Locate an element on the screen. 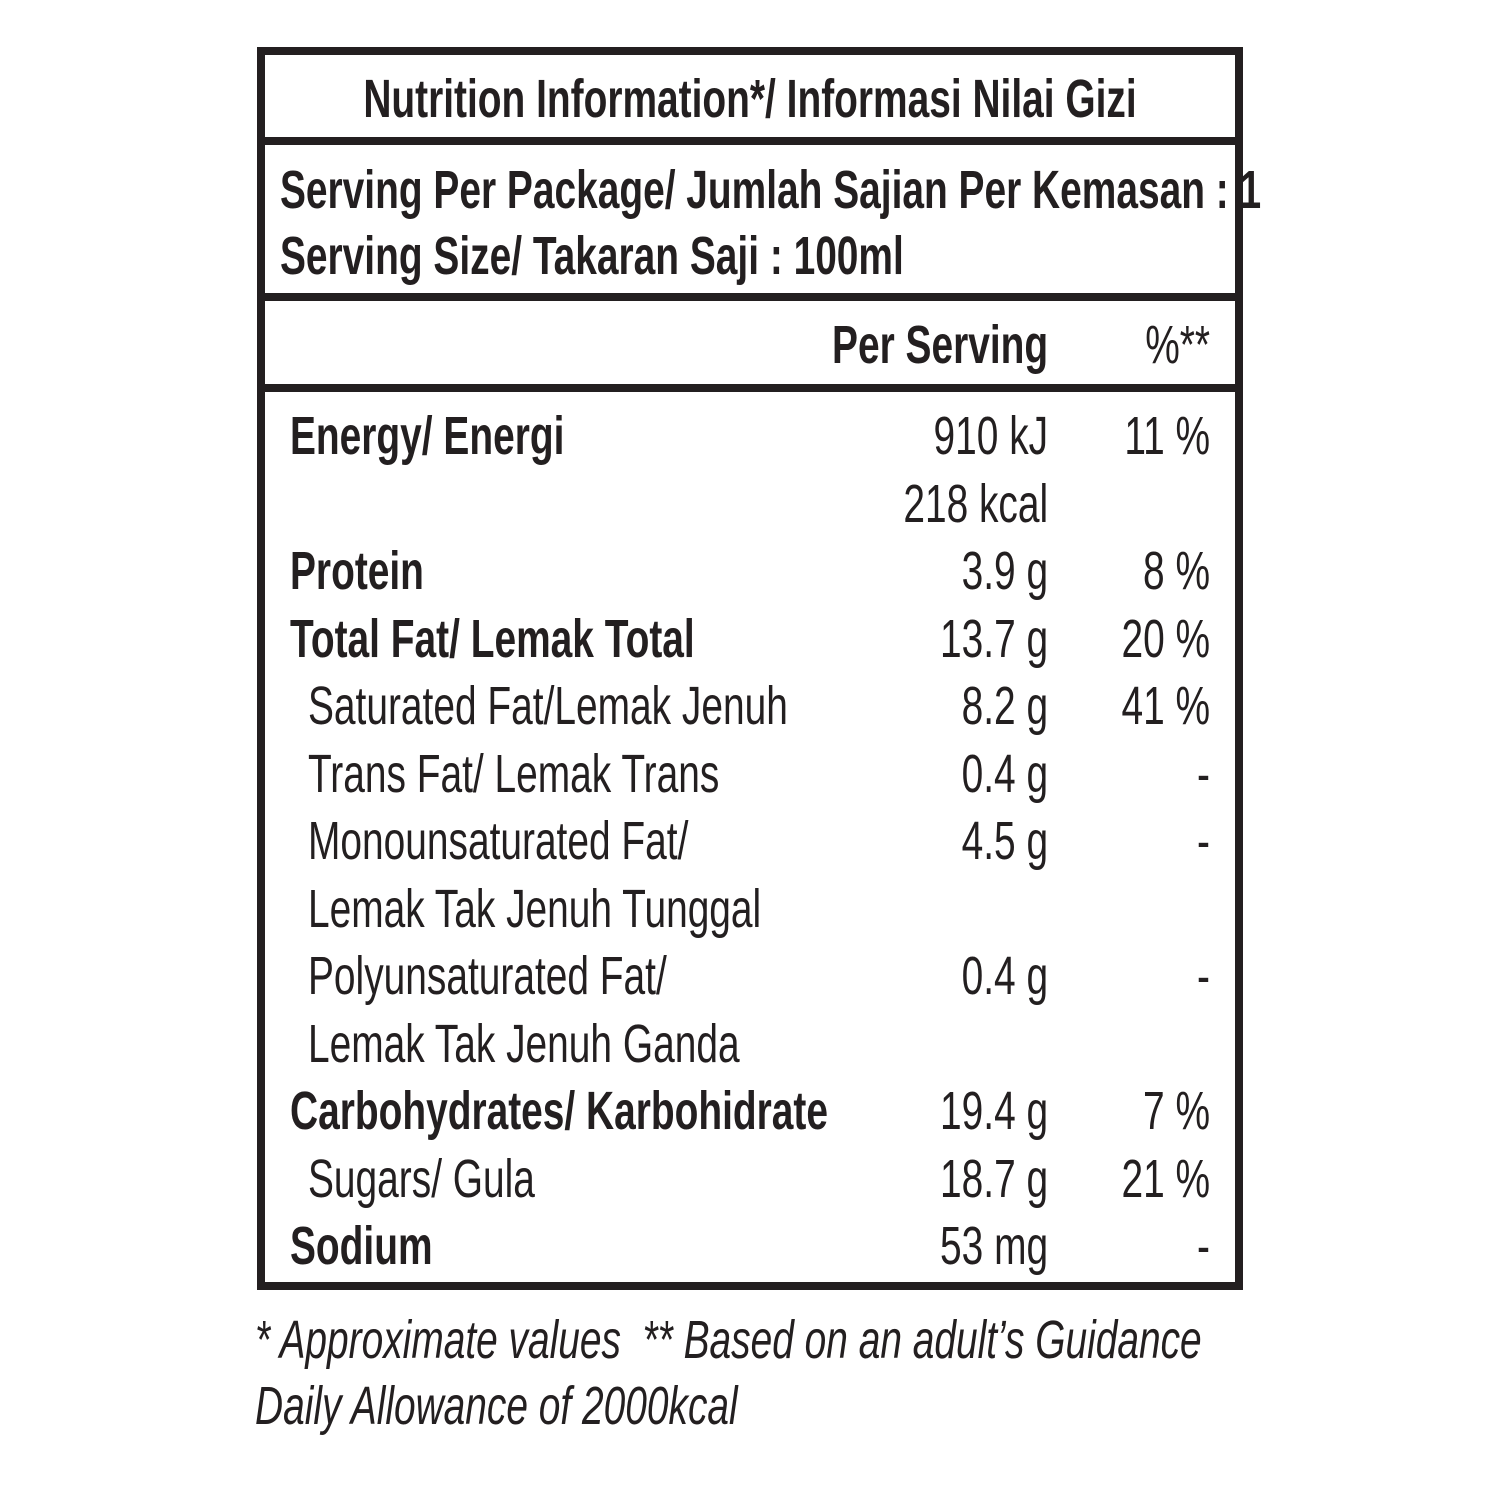  column-amount-text: Per Serving is located at coordinates (939, 345).